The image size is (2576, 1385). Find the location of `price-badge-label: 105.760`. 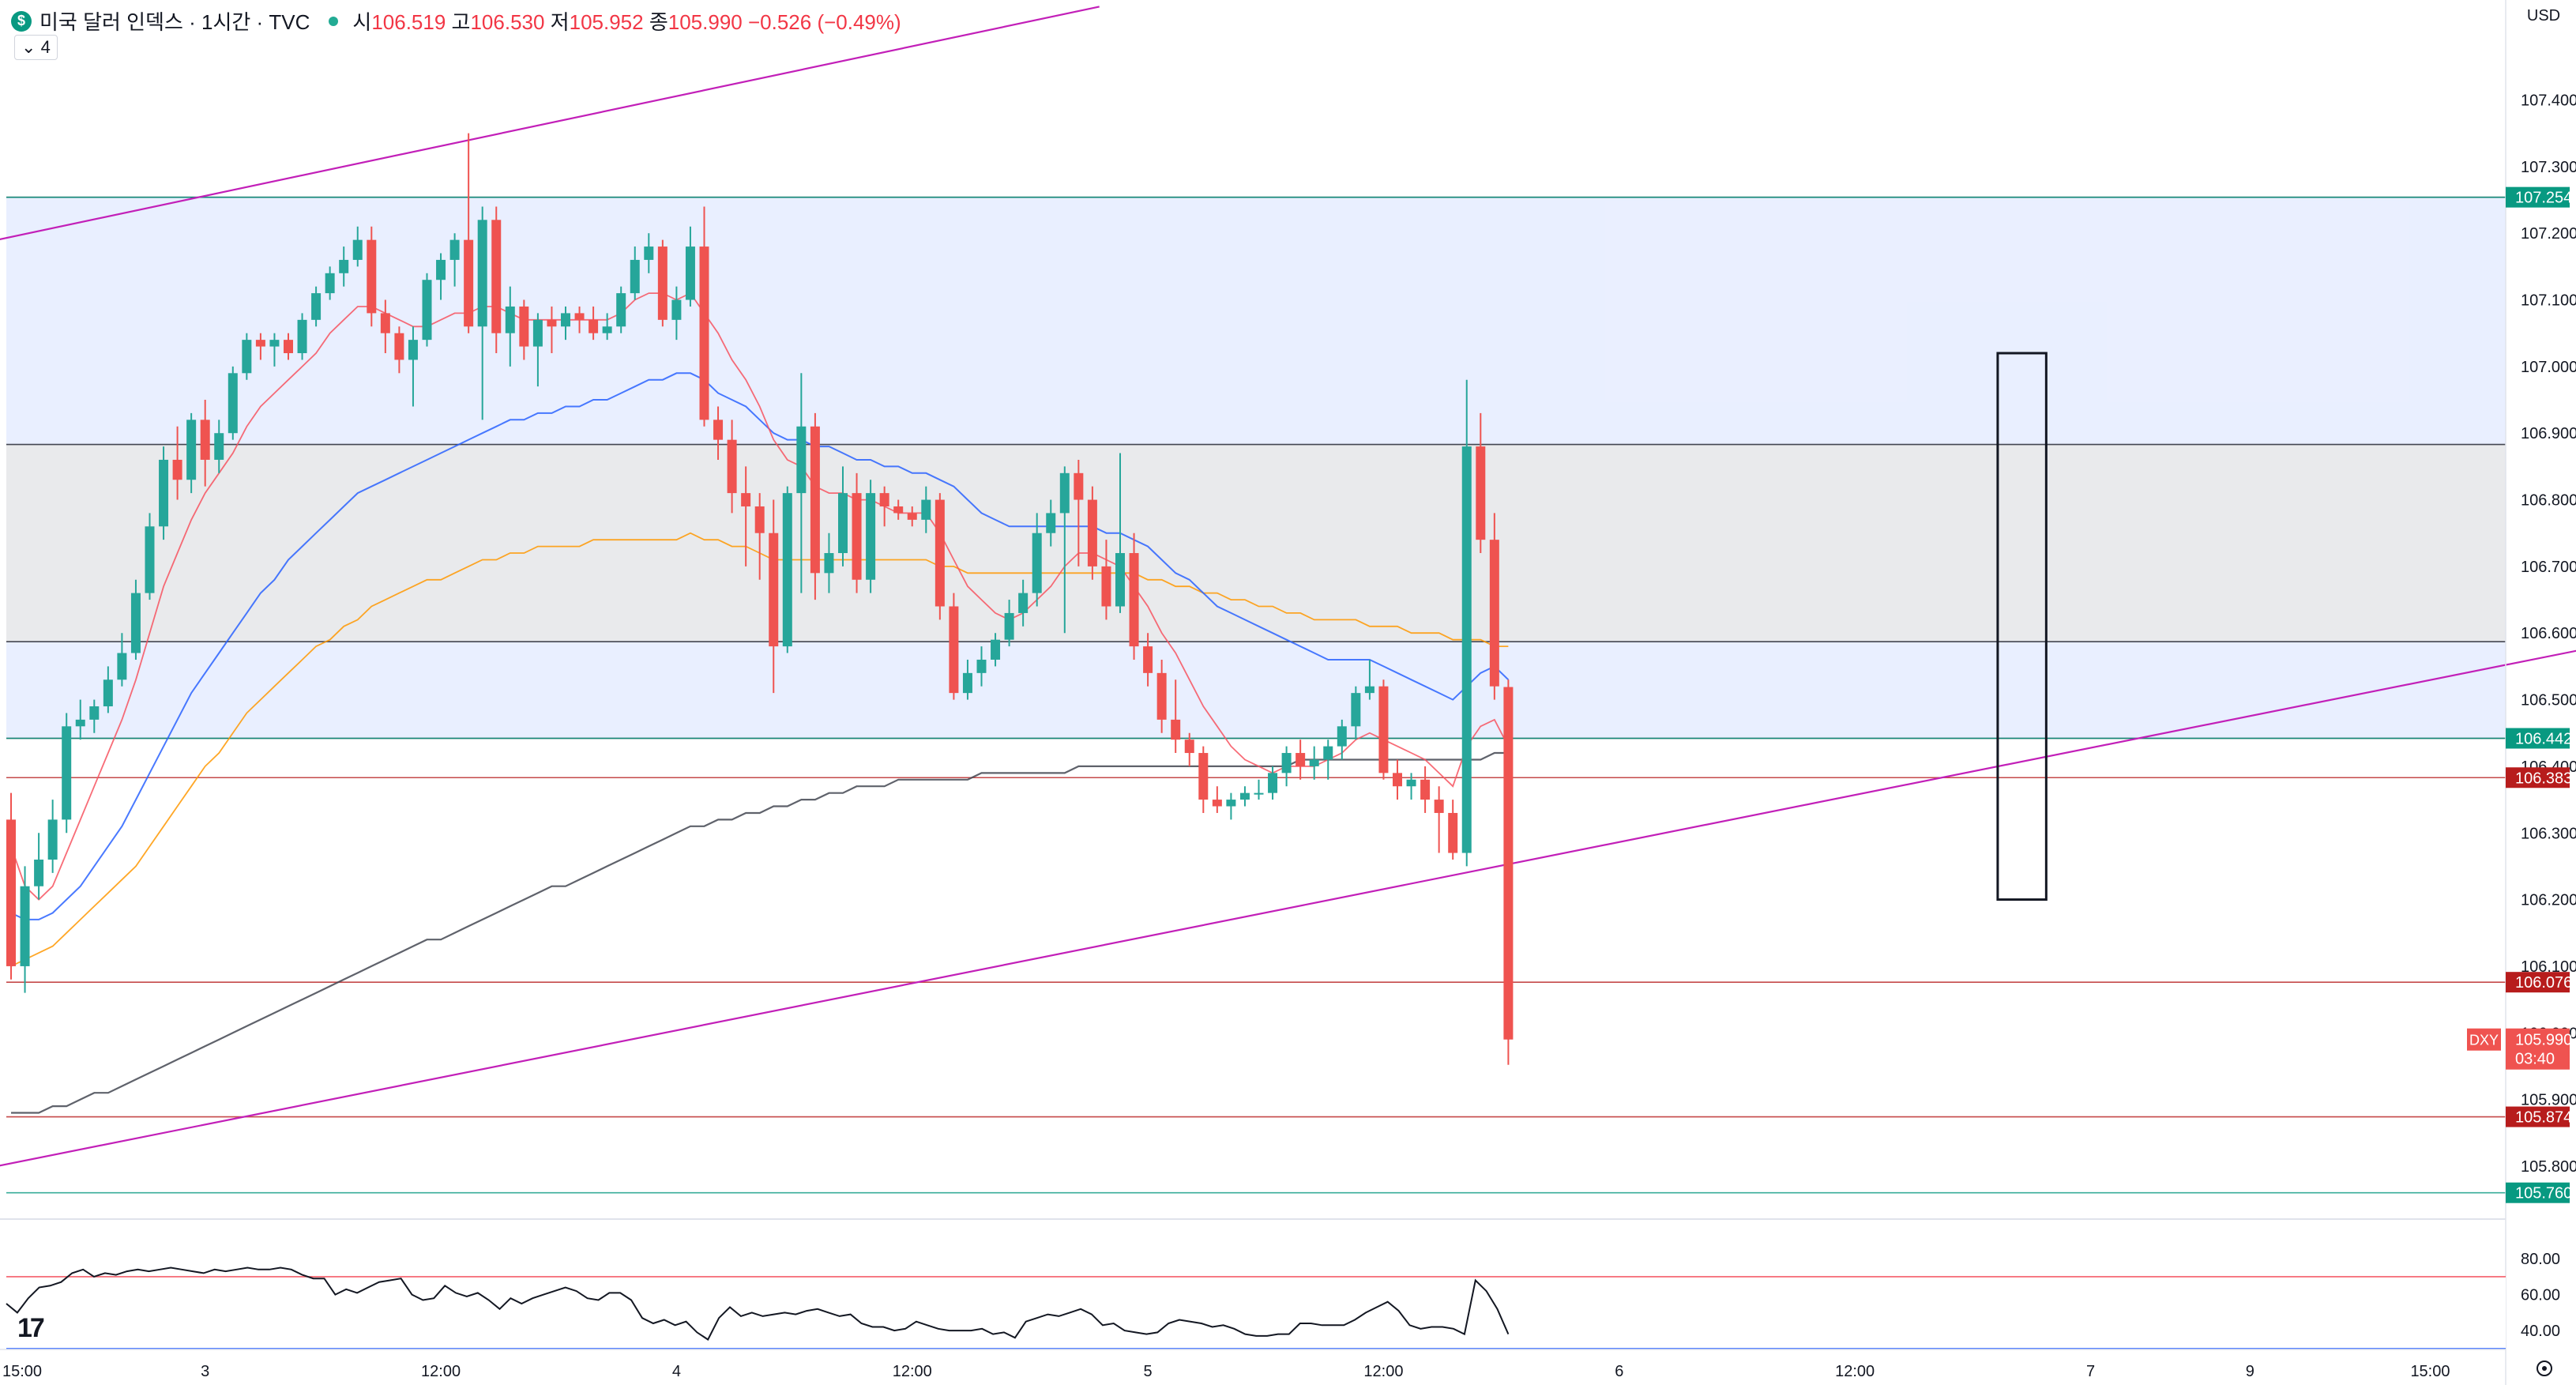

price-badge-label: 105.760 is located at coordinates (2543, 1193).